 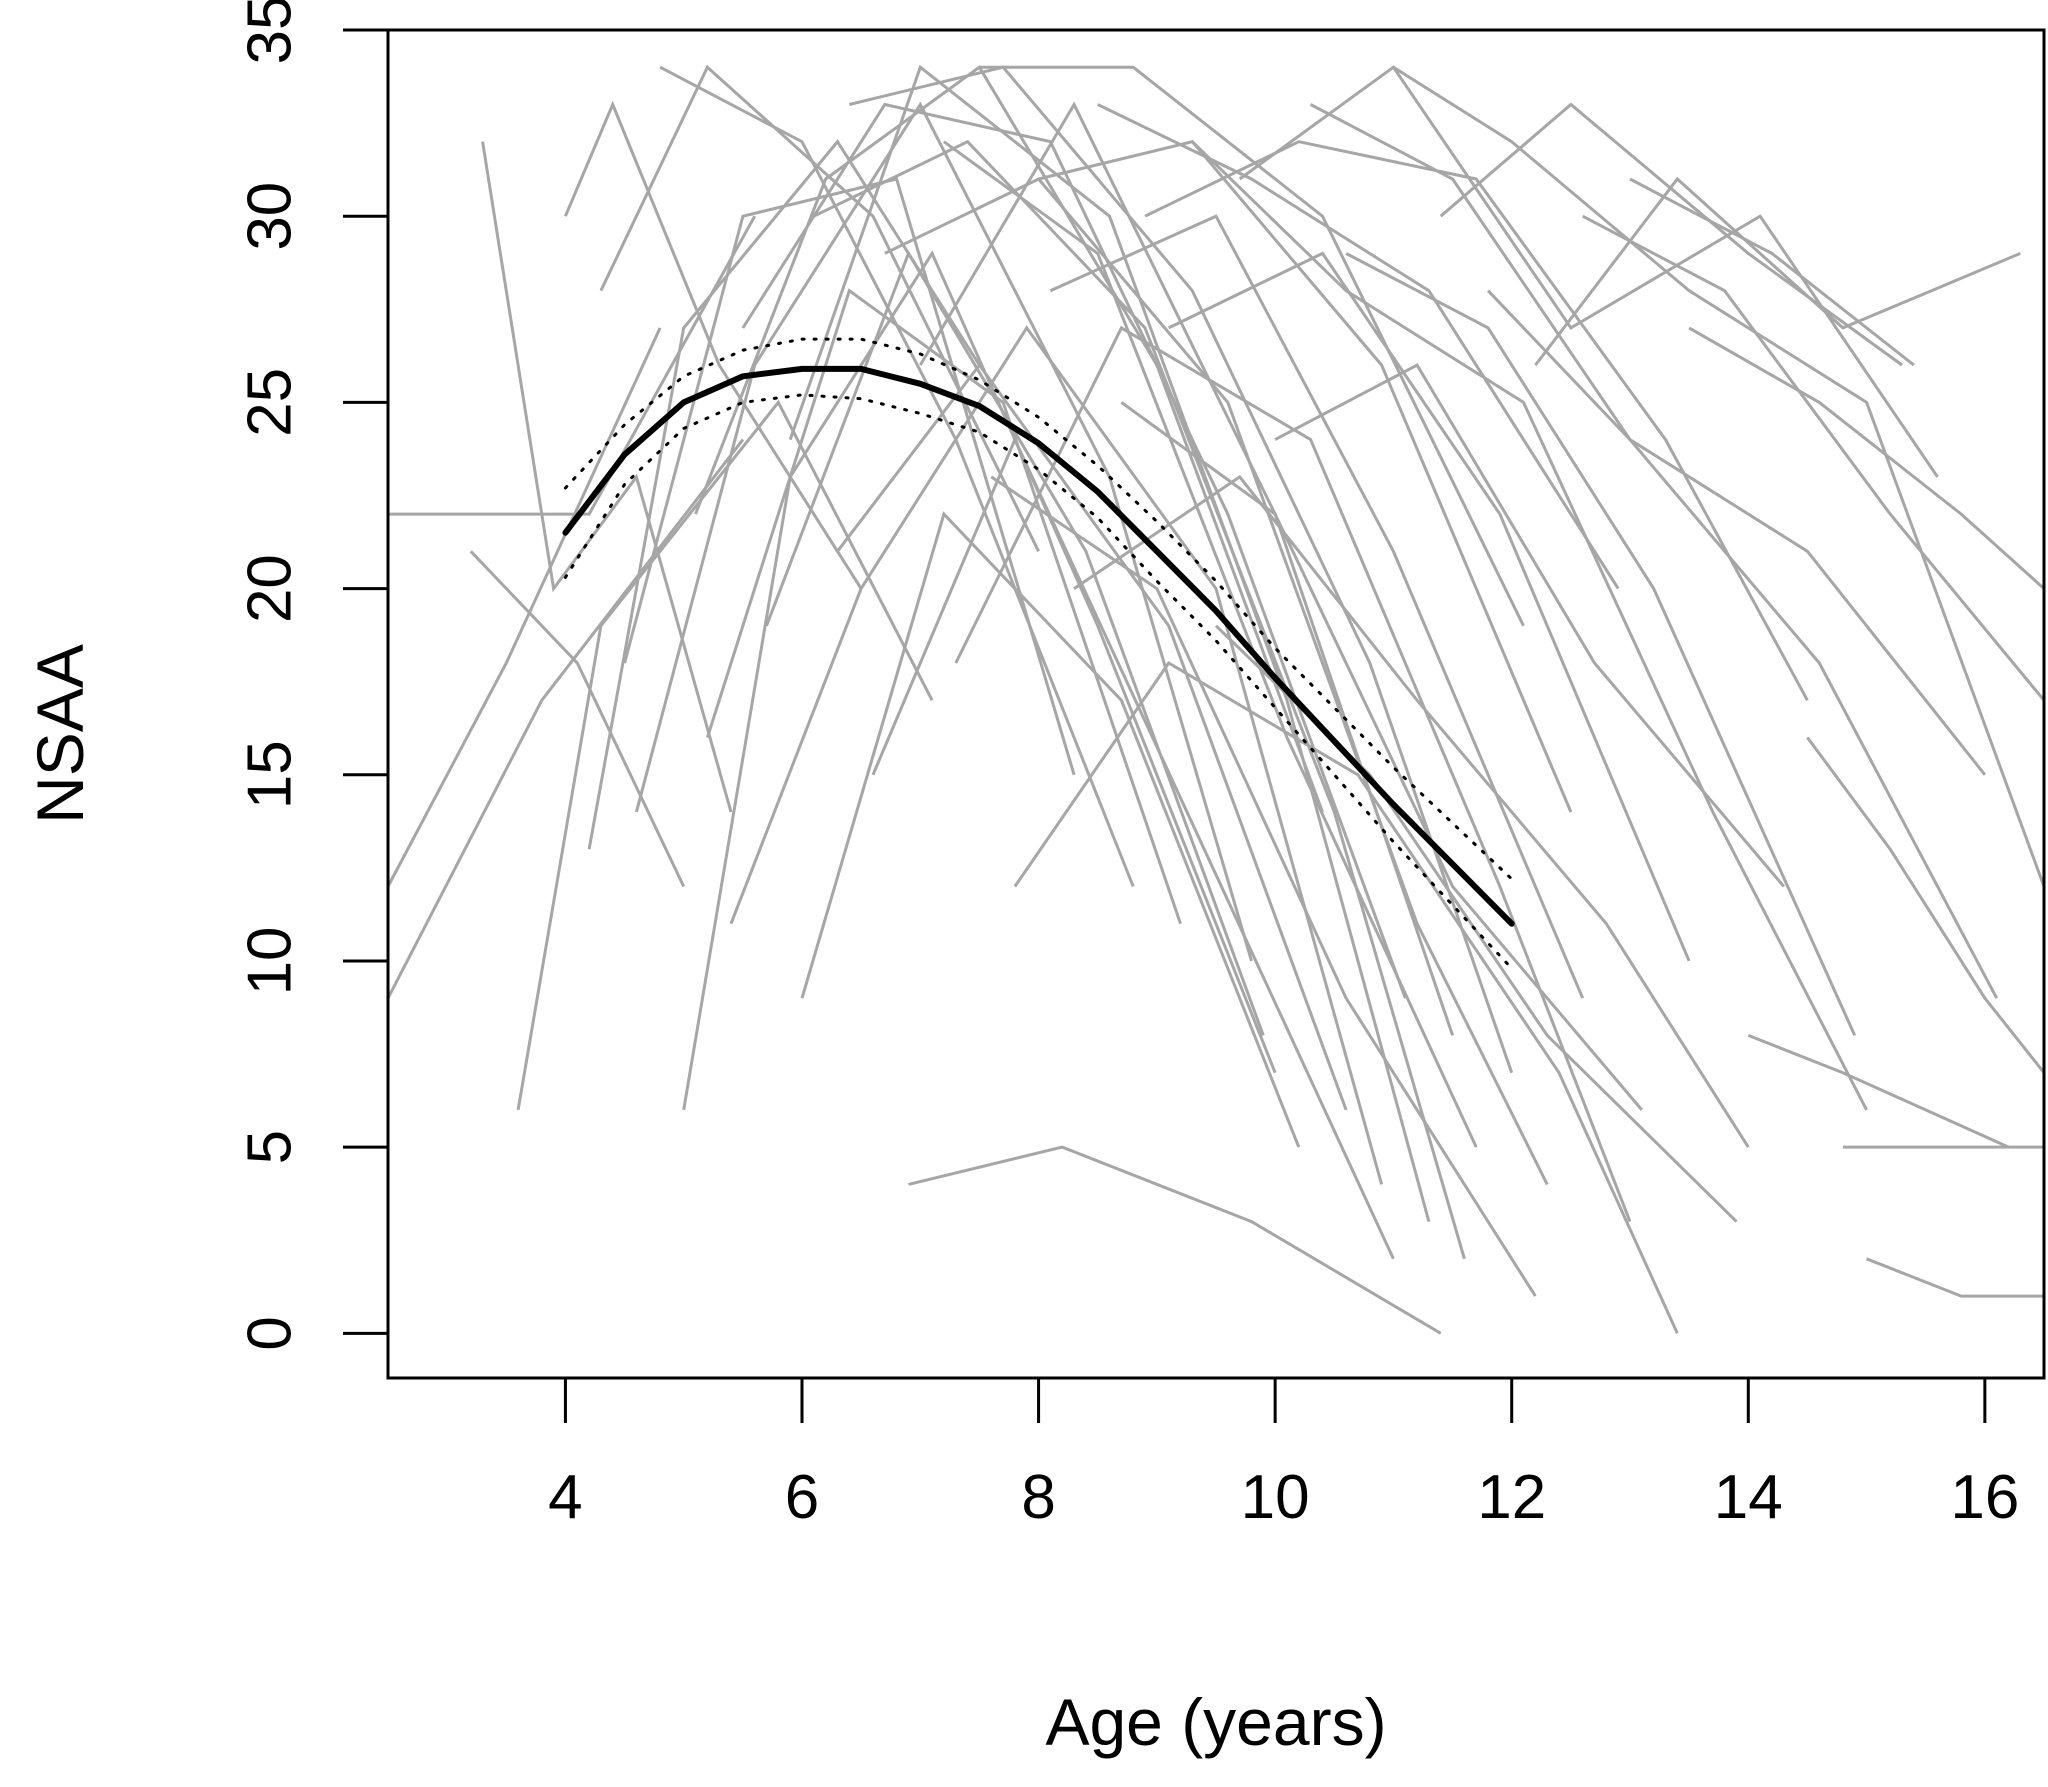 I want to click on fitted-mean-line, so click(x=1038, y=646).